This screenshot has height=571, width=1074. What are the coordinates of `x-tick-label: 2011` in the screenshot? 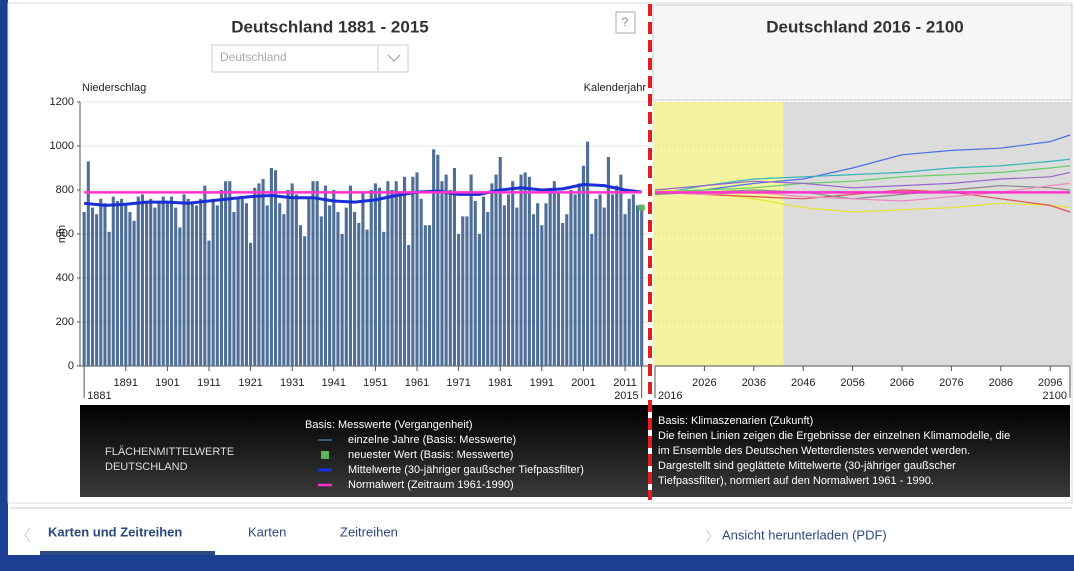 It's located at (625, 383).